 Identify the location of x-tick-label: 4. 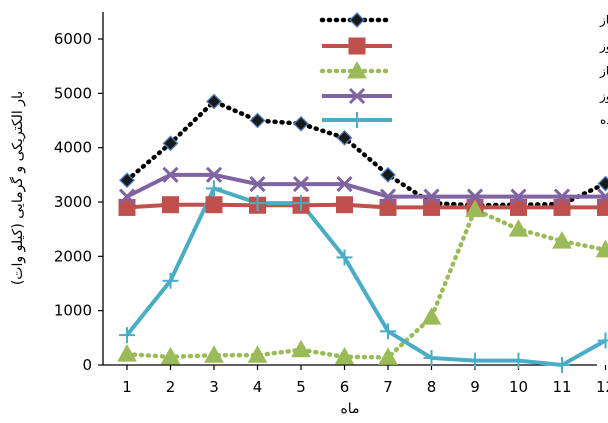
(258, 387).